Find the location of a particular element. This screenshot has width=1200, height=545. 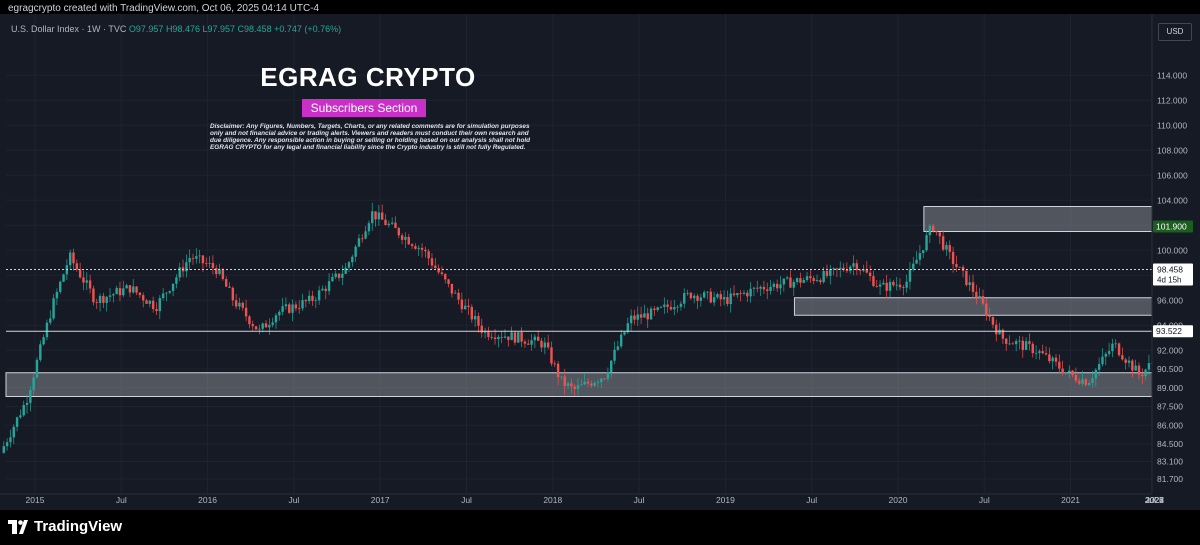

x-tick-label: 2019 is located at coordinates (725, 500).